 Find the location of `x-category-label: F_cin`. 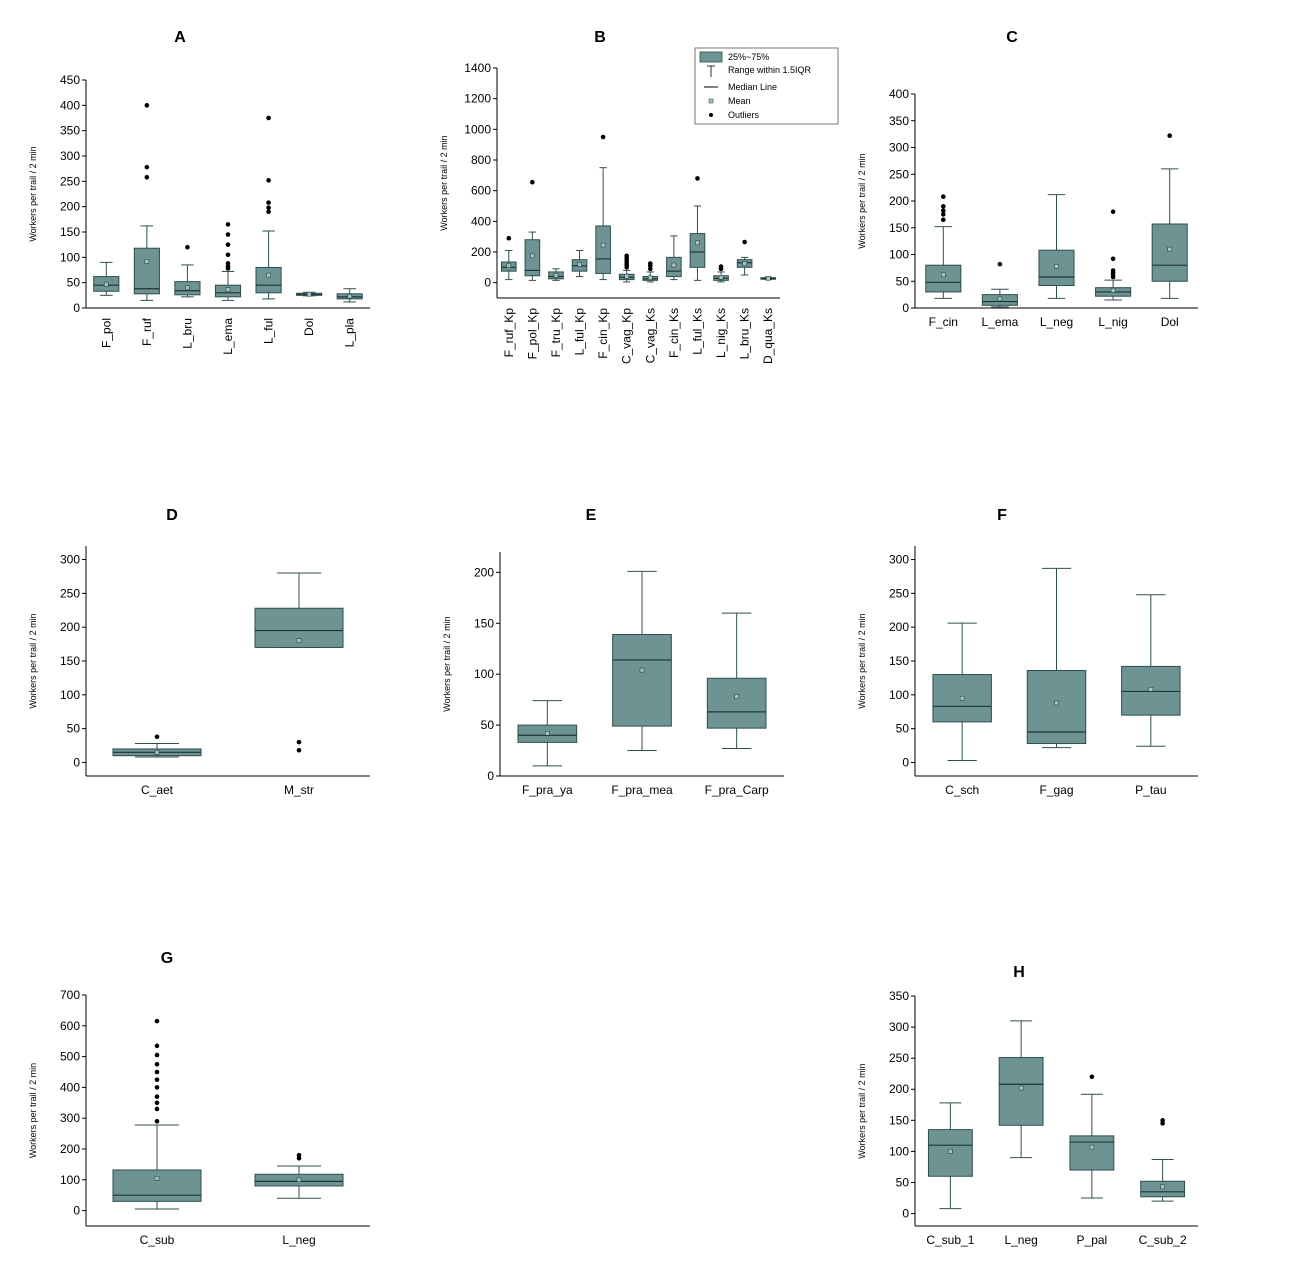

x-category-label: F_cin is located at coordinates (943, 322).